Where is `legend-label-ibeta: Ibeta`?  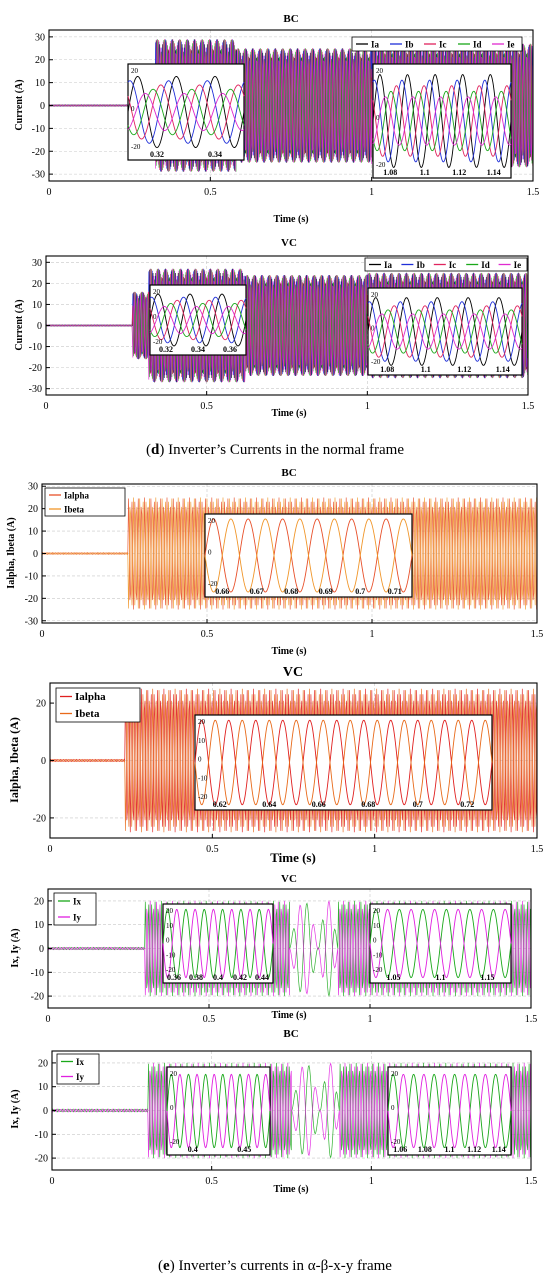
legend-label-ibeta: Ibeta is located at coordinates (74, 510).